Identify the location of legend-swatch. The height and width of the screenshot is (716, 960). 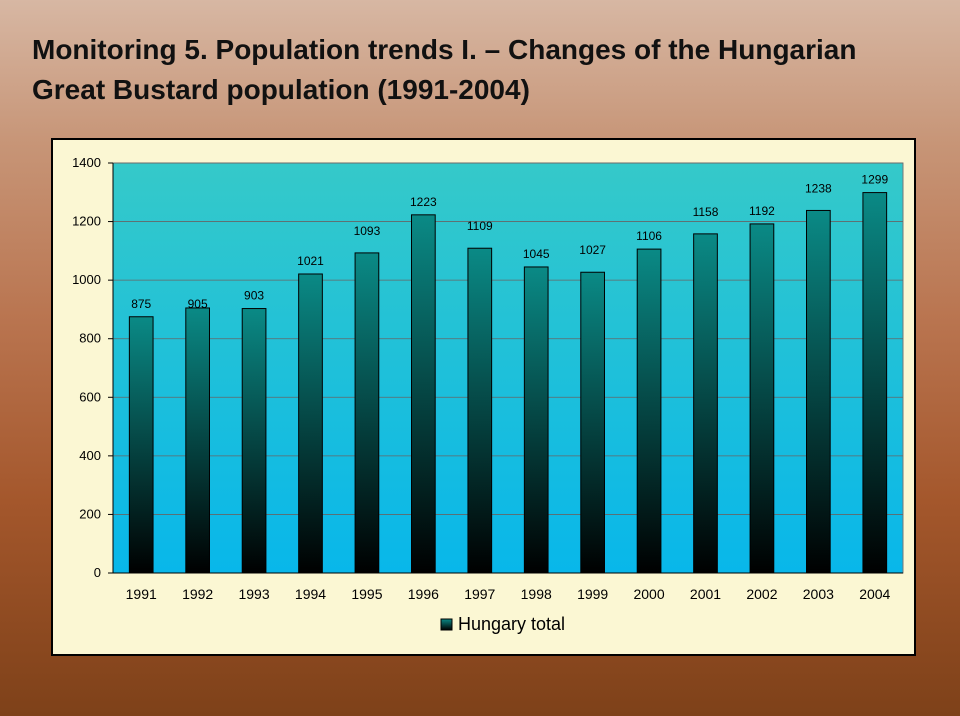
(446, 624).